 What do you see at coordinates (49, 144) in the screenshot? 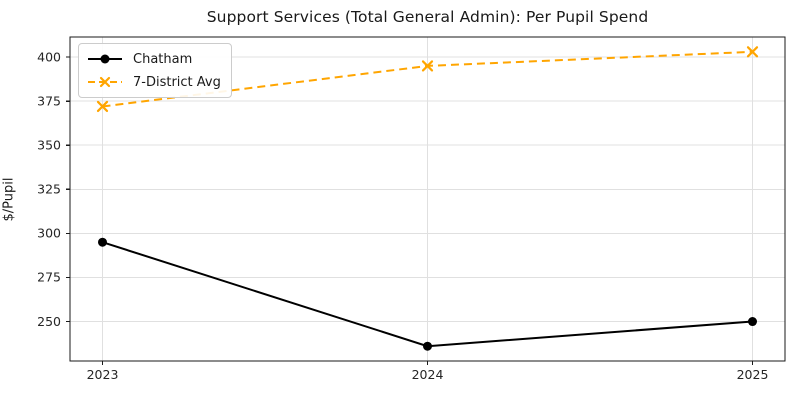
I see `y-tick-label: 350` at bounding box center [49, 144].